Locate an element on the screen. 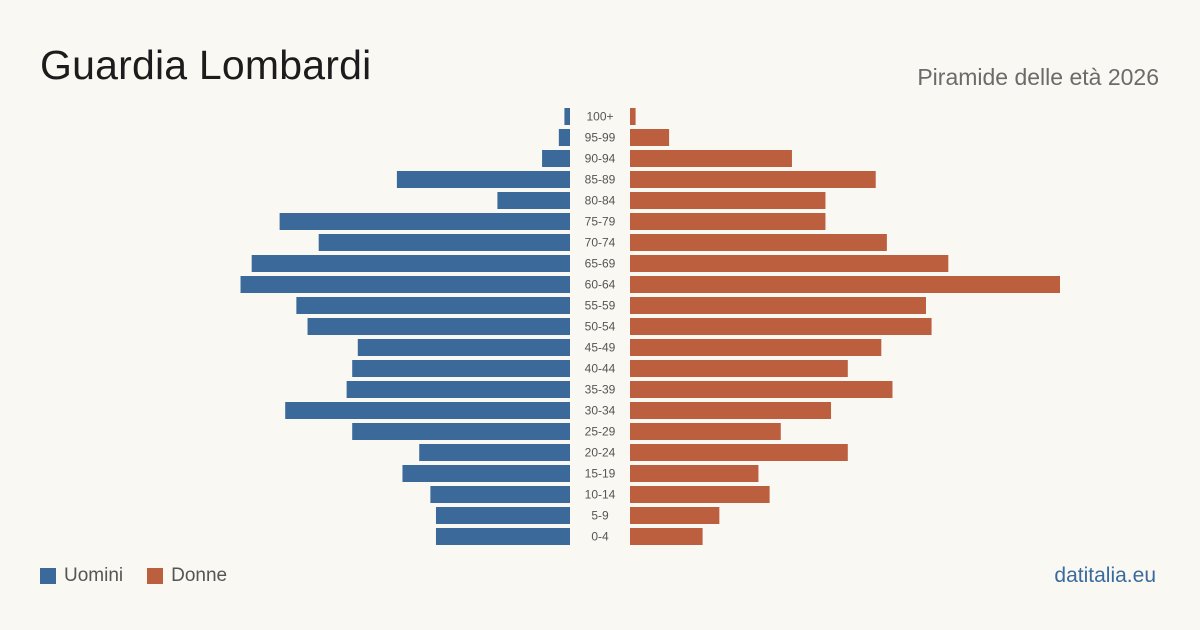  legend-item-women: Donne is located at coordinates (187, 576).